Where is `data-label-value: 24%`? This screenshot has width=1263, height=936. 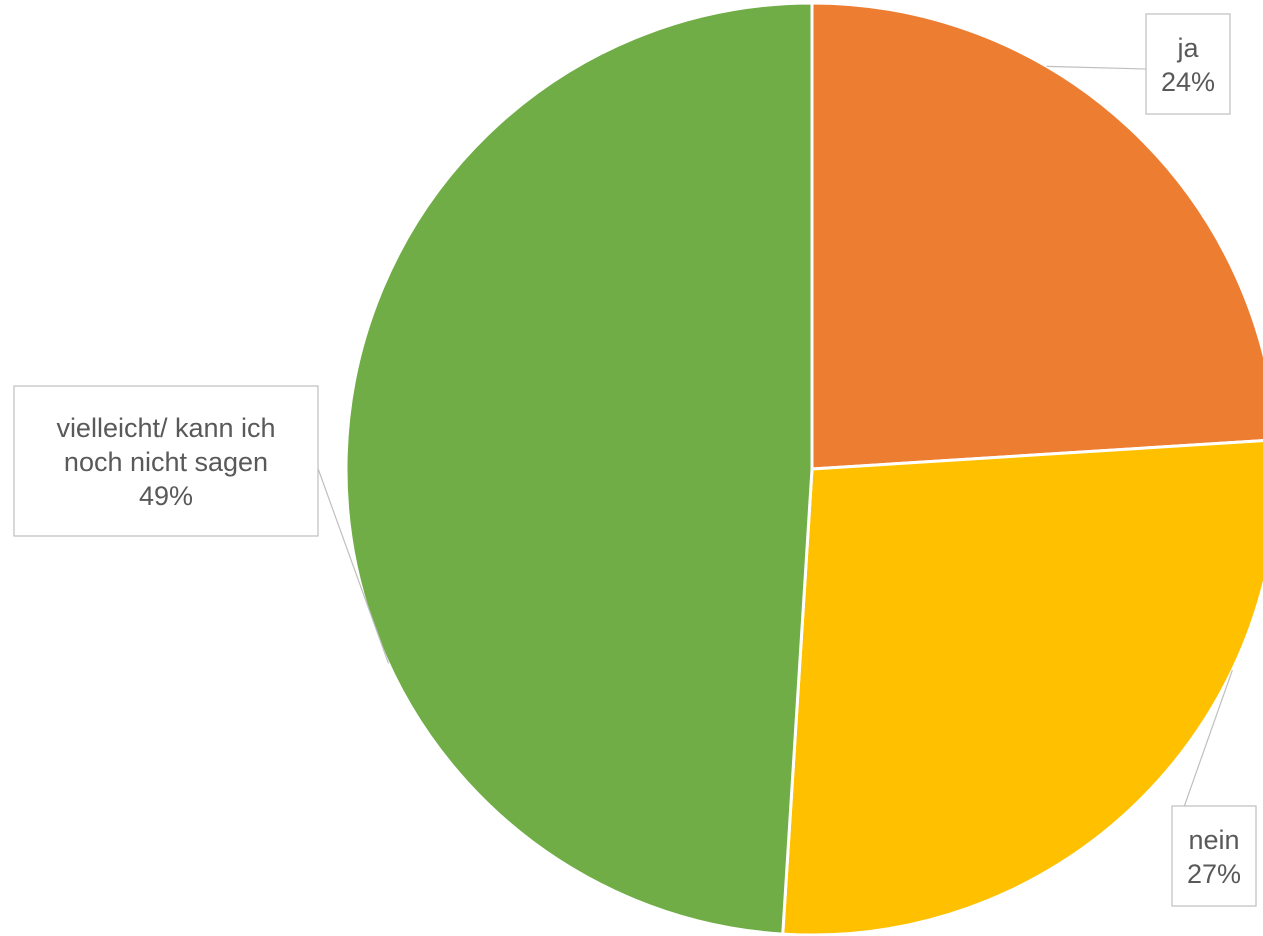 data-label-value: 24% is located at coordinates (1188, 82).